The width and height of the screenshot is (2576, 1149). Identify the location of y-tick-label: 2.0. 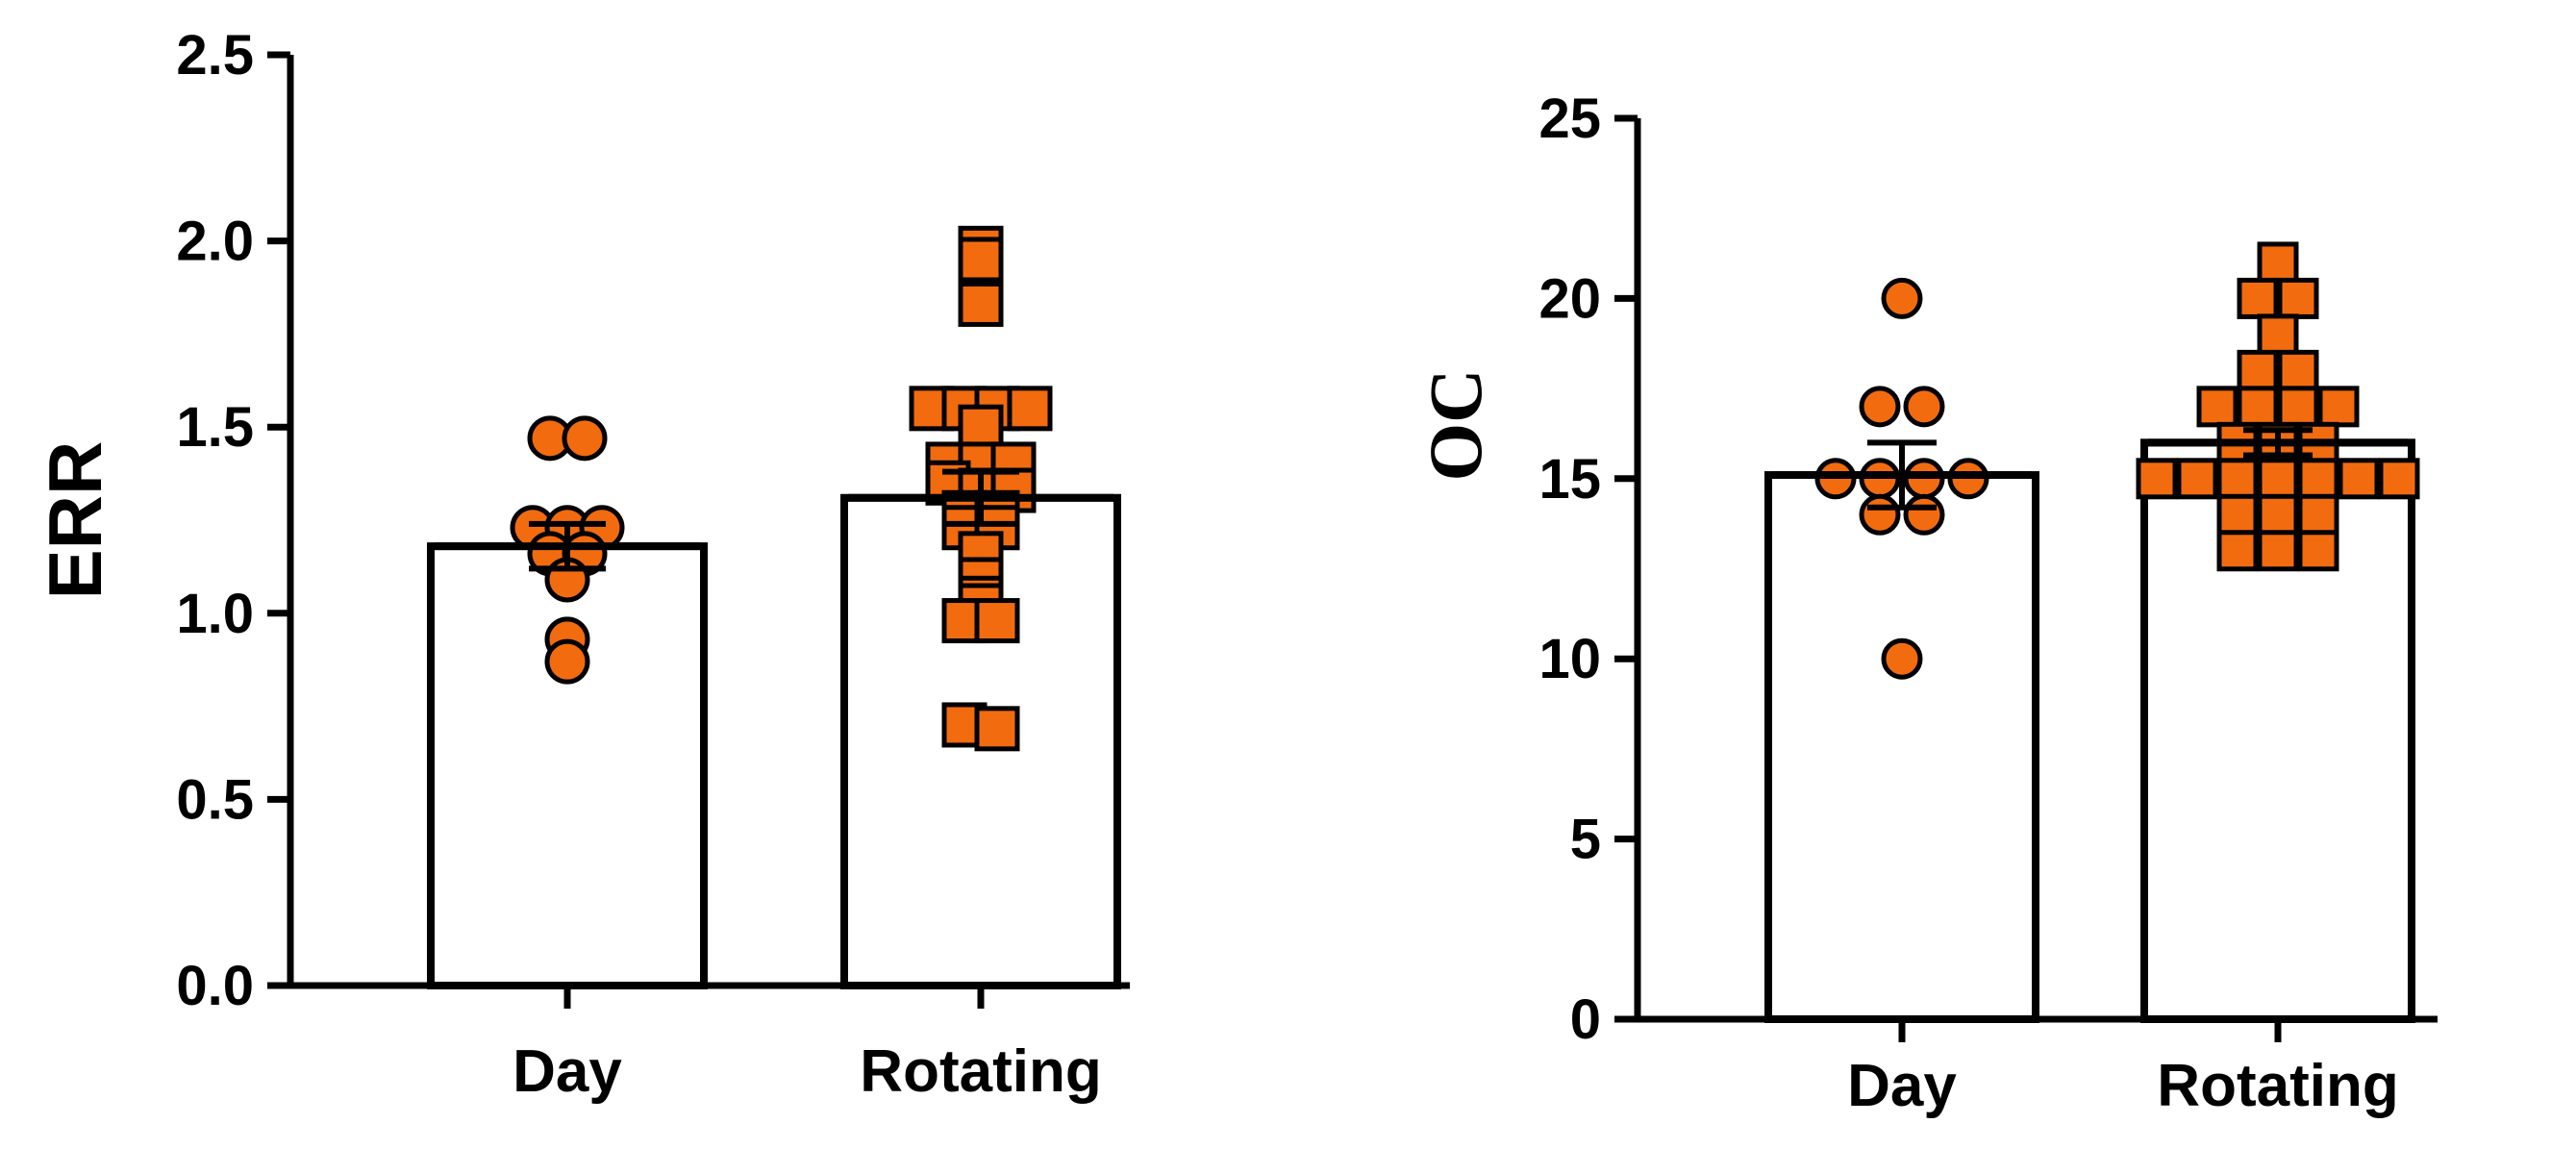
(215, 242).